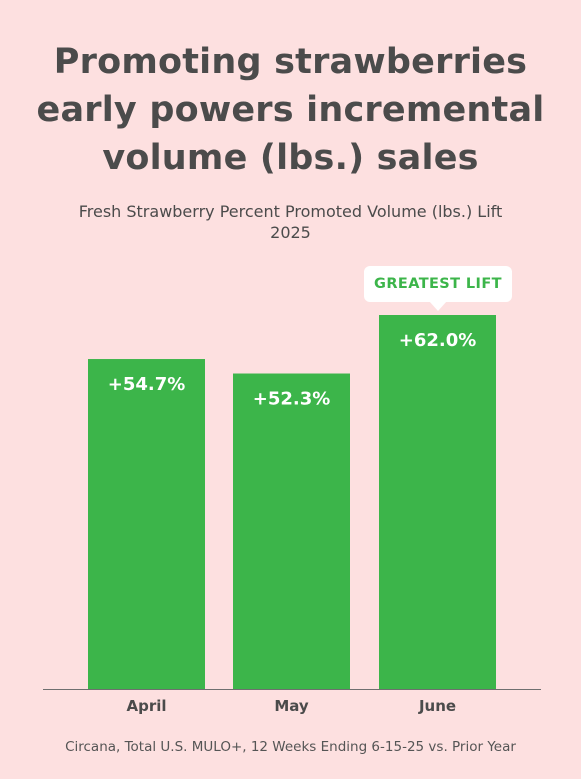  What do you see at coordinates (292, 399) in the screenshot?
I see `bar-value-label: +52.3%` at bounding box center [292, 399].